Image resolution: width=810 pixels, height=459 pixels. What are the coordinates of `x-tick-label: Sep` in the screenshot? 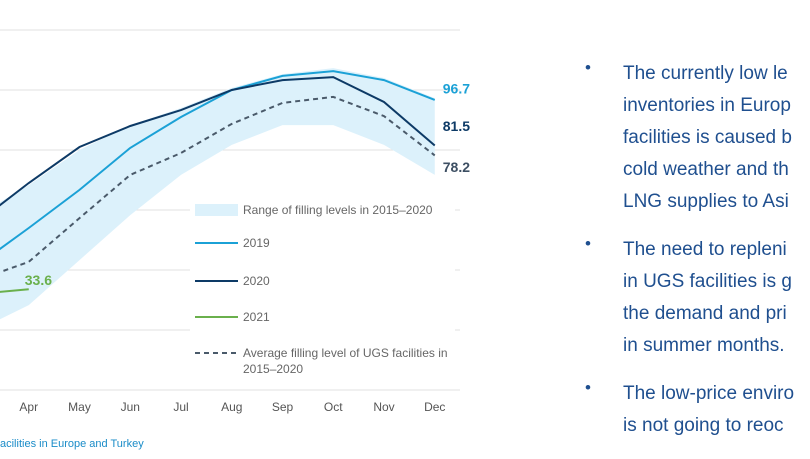 It's located at (283, 407).